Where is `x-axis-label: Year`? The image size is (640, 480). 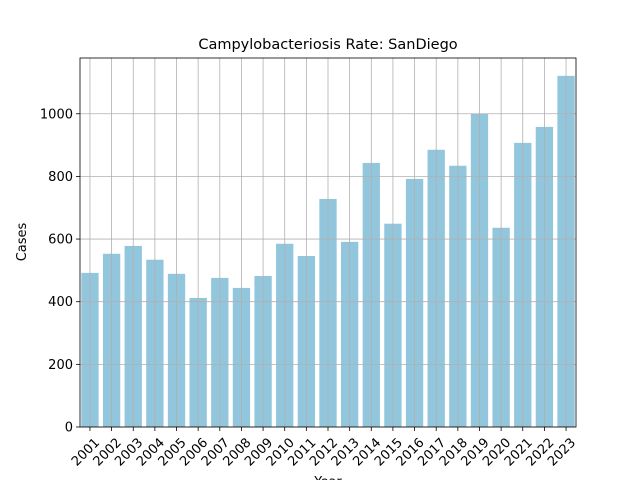
x-axis-label: Year is located at coordinates (327, 477).